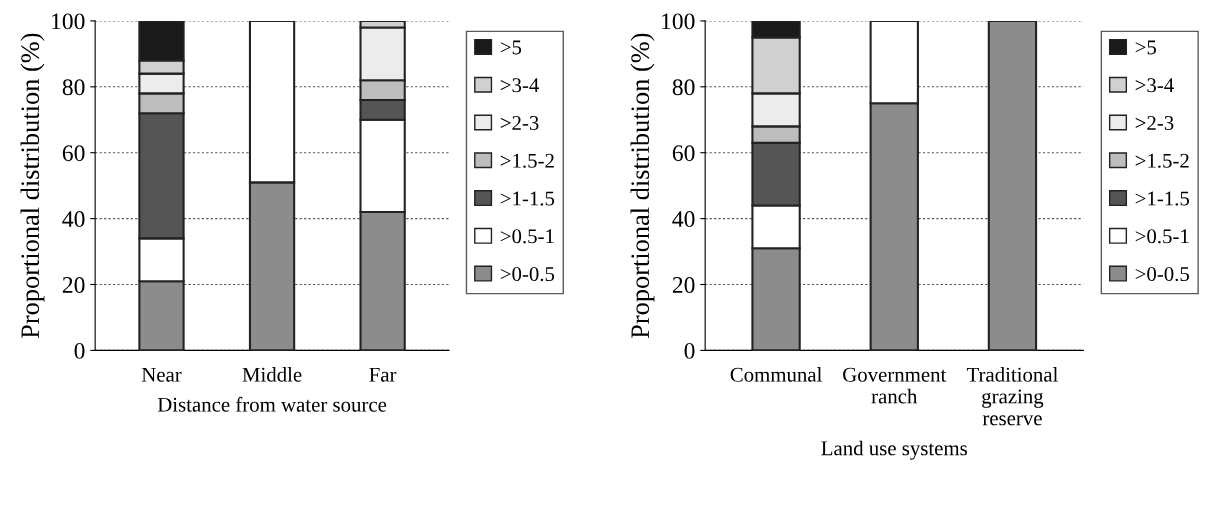 This screenshot has height=523, width=1220. I want to click on x-tick-label: Near, so click(161, 374).